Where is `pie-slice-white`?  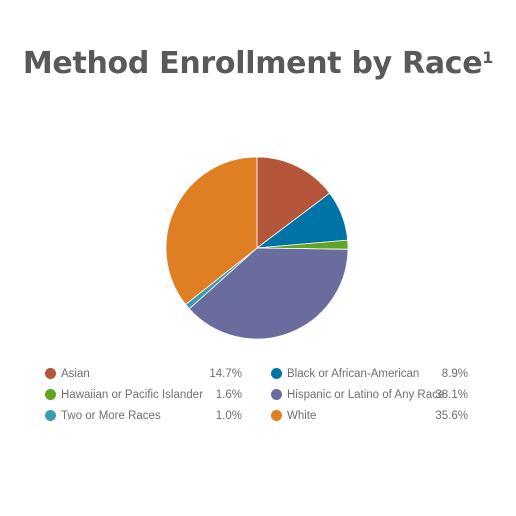 pie-slice-white is located at coordinates (211, 230).